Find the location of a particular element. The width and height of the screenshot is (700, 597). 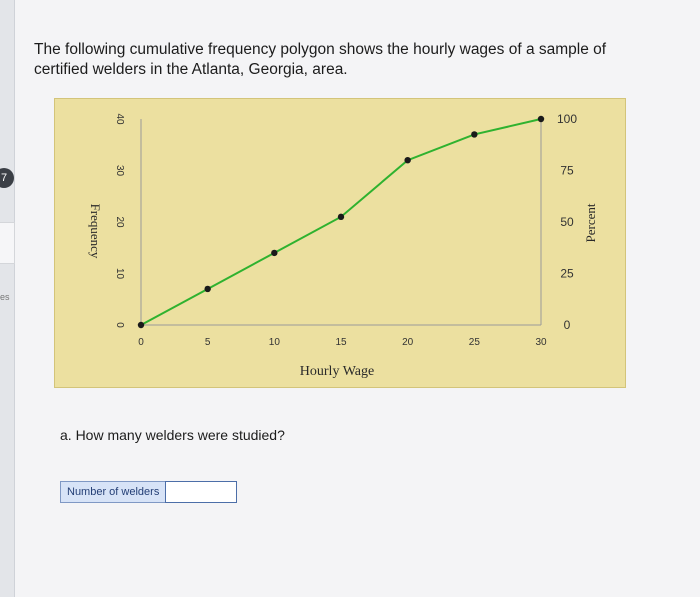

side-nav-label: es is located at coordinates (5, 297).